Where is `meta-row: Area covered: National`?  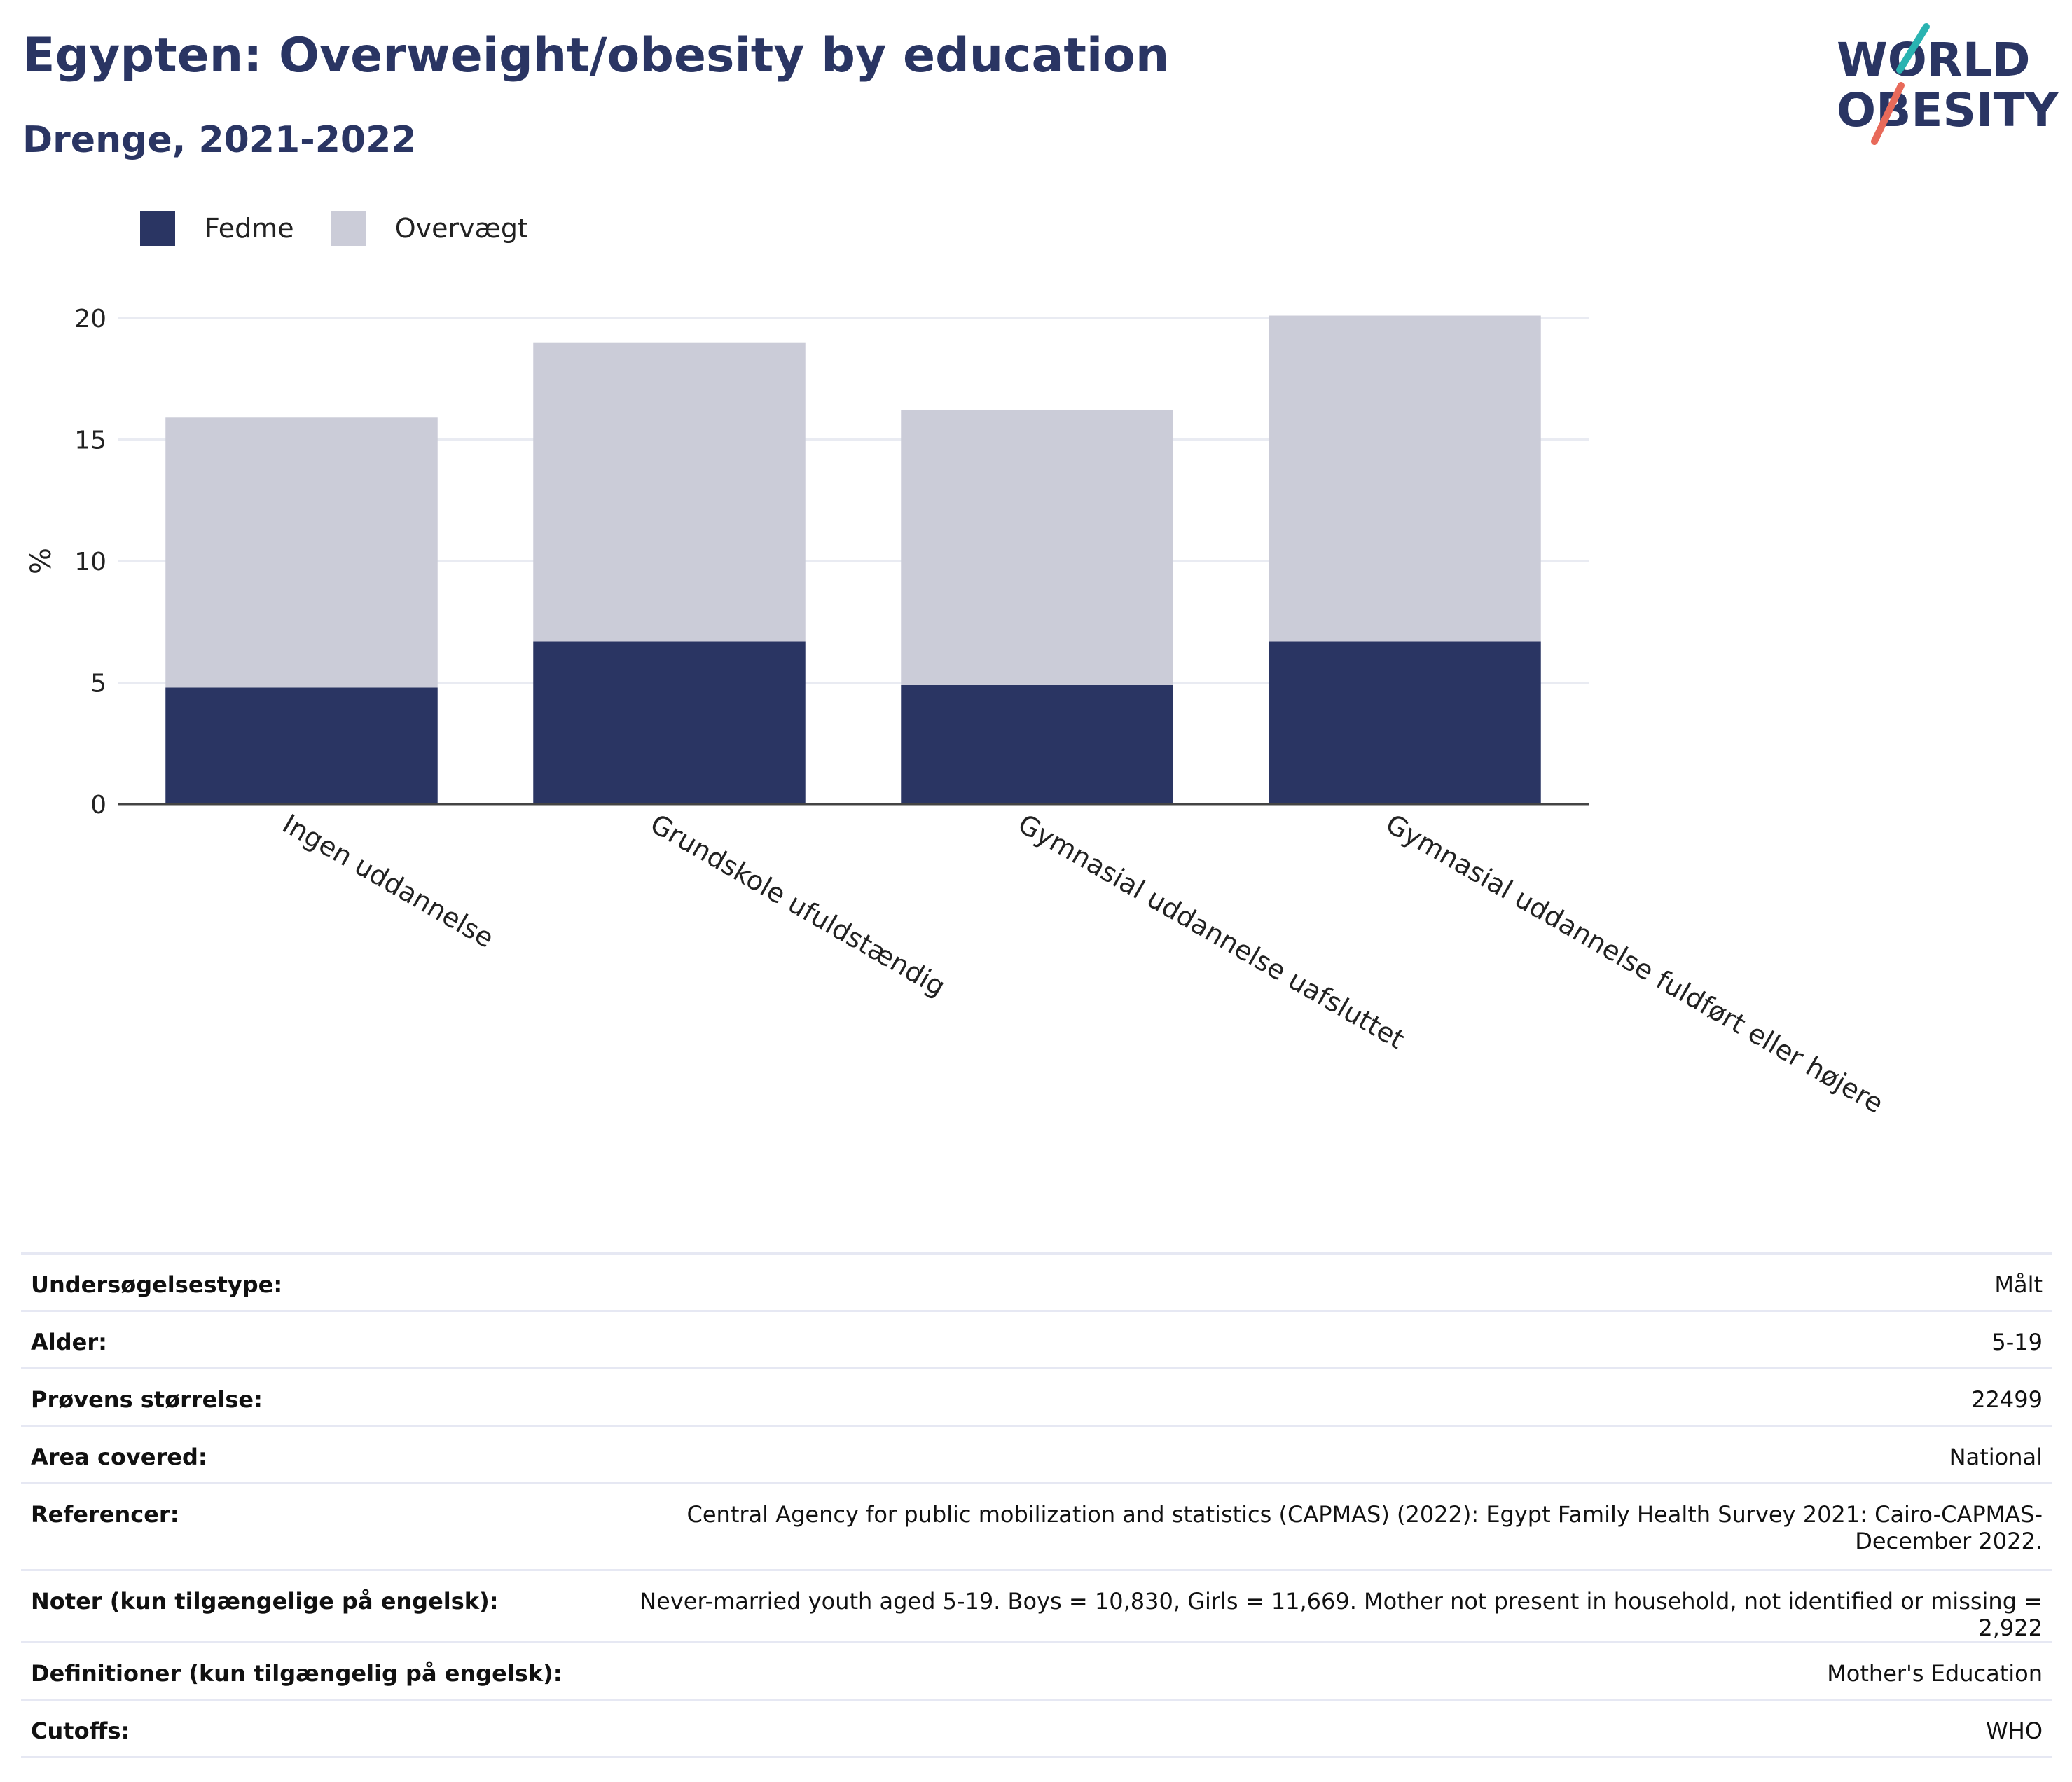 meta-row: Area covered: National is located at coordinates (1037, 1454).